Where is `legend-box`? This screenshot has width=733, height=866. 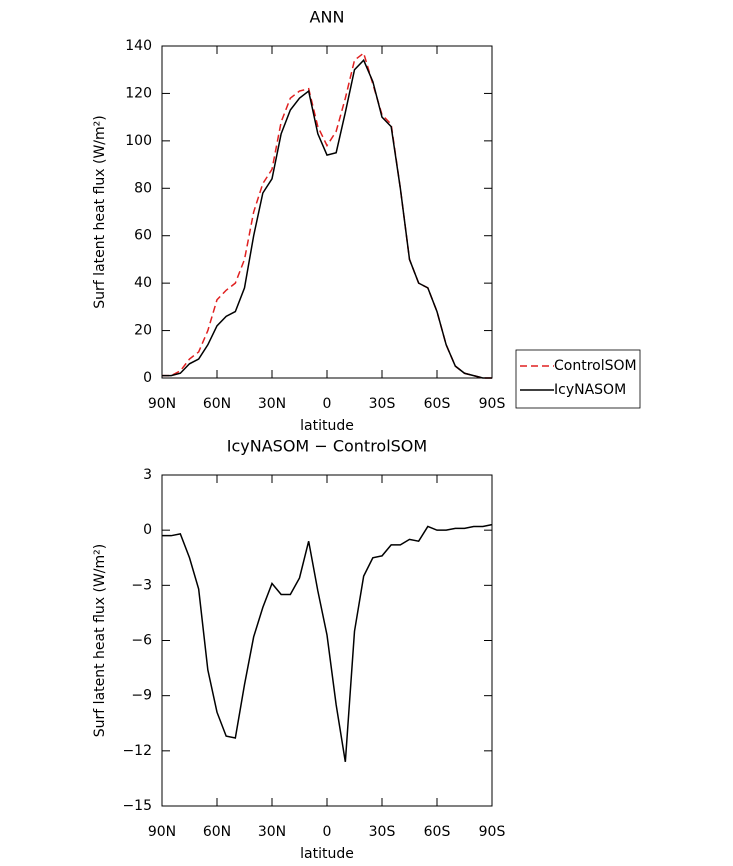 legend-box is located at coordinates (578, 379).